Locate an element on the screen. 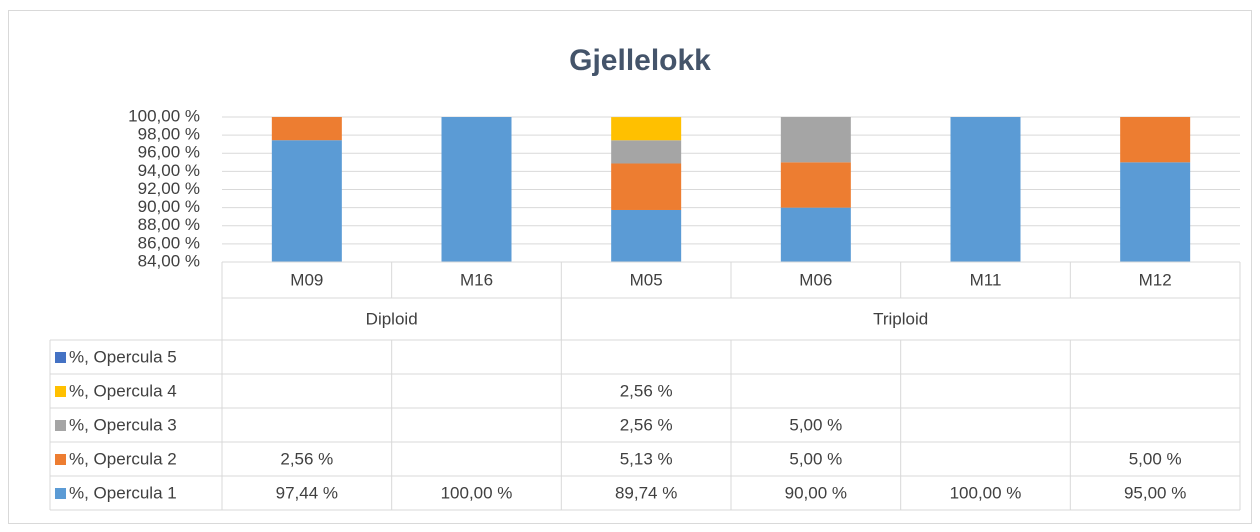  legend-label: %, Opercula 4 is located at coordinates (123, 390).